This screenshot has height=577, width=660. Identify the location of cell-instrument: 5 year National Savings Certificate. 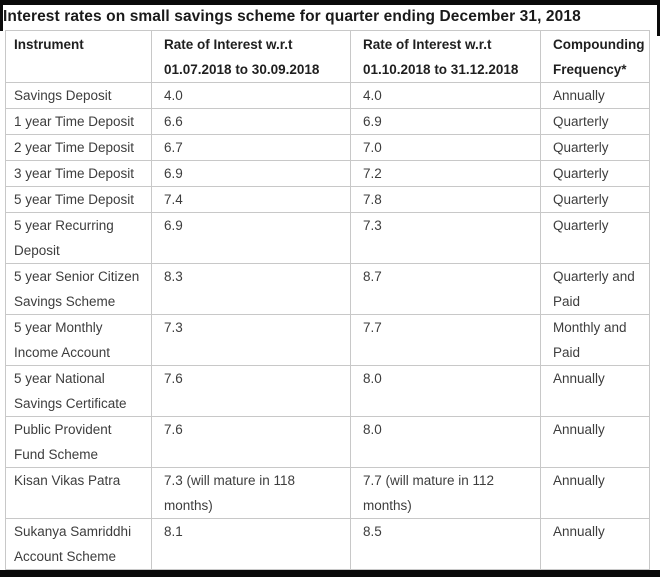
(78, 391).